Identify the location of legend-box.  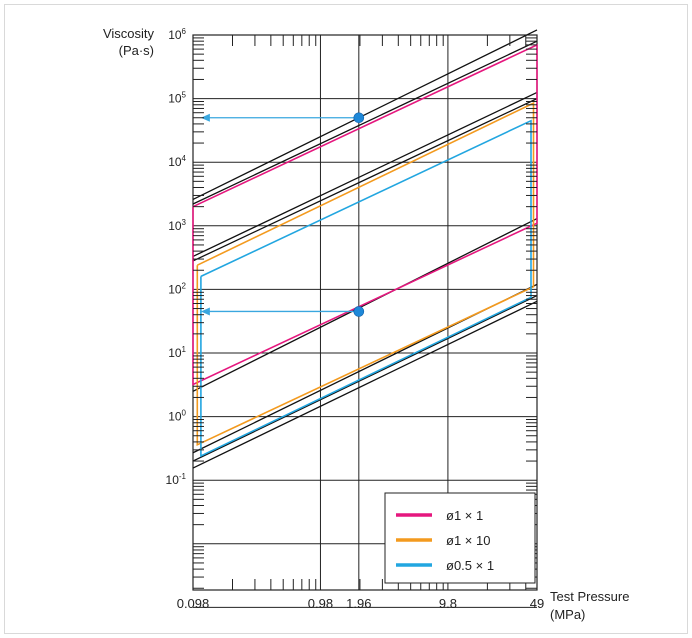
(460, 538).